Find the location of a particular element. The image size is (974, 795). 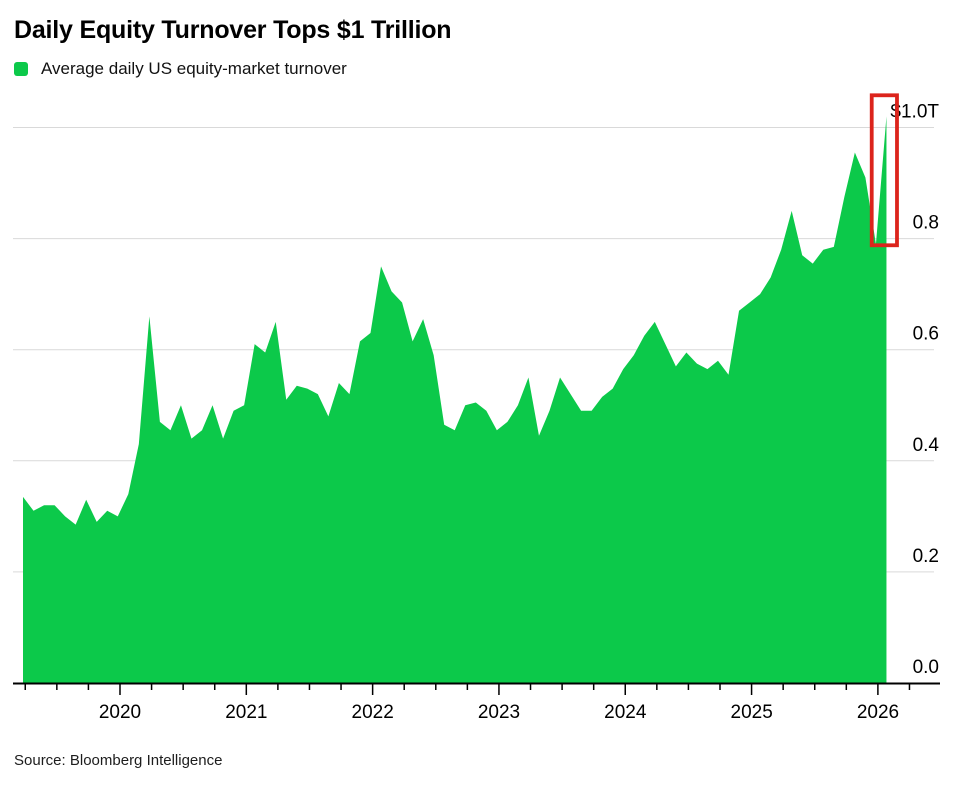

legend: Average daily US equity-market turnover is located at coordinates (180, 69).